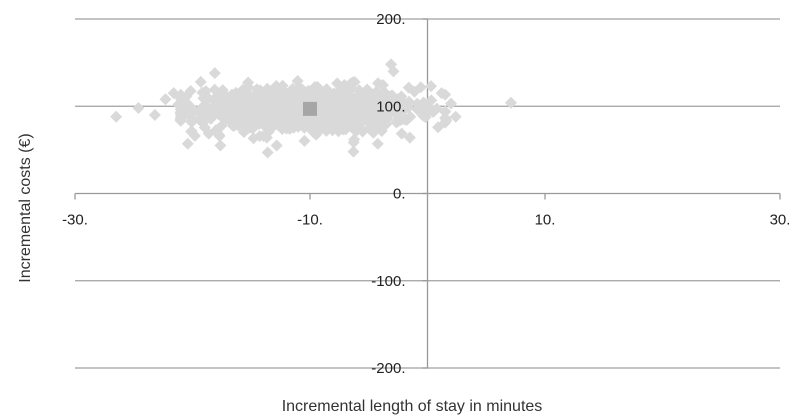 The height and width of the screenshot is (420, 800). I want to click on mean-point, so click(310, 108).